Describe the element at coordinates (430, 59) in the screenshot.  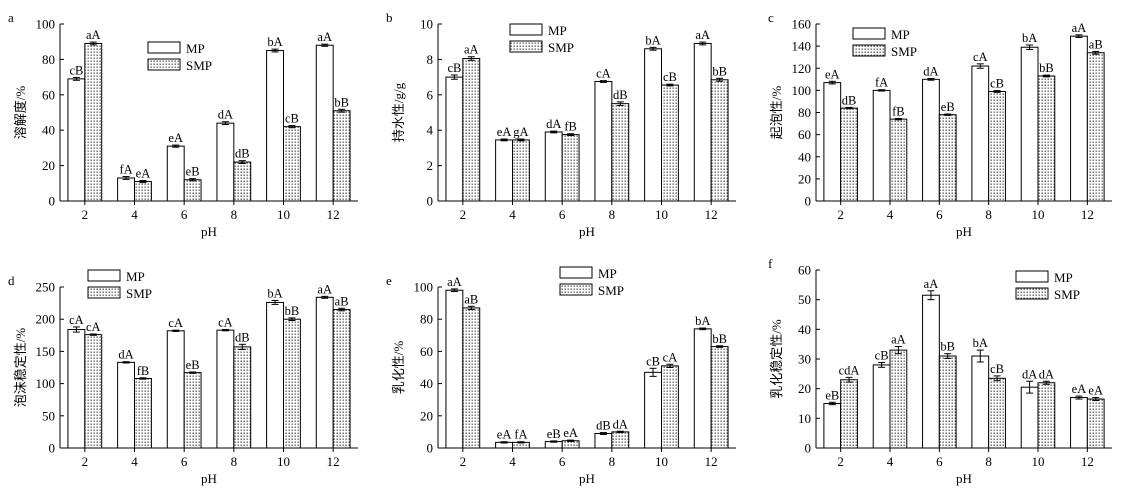
I see `y-tick-label: 8` at that location.